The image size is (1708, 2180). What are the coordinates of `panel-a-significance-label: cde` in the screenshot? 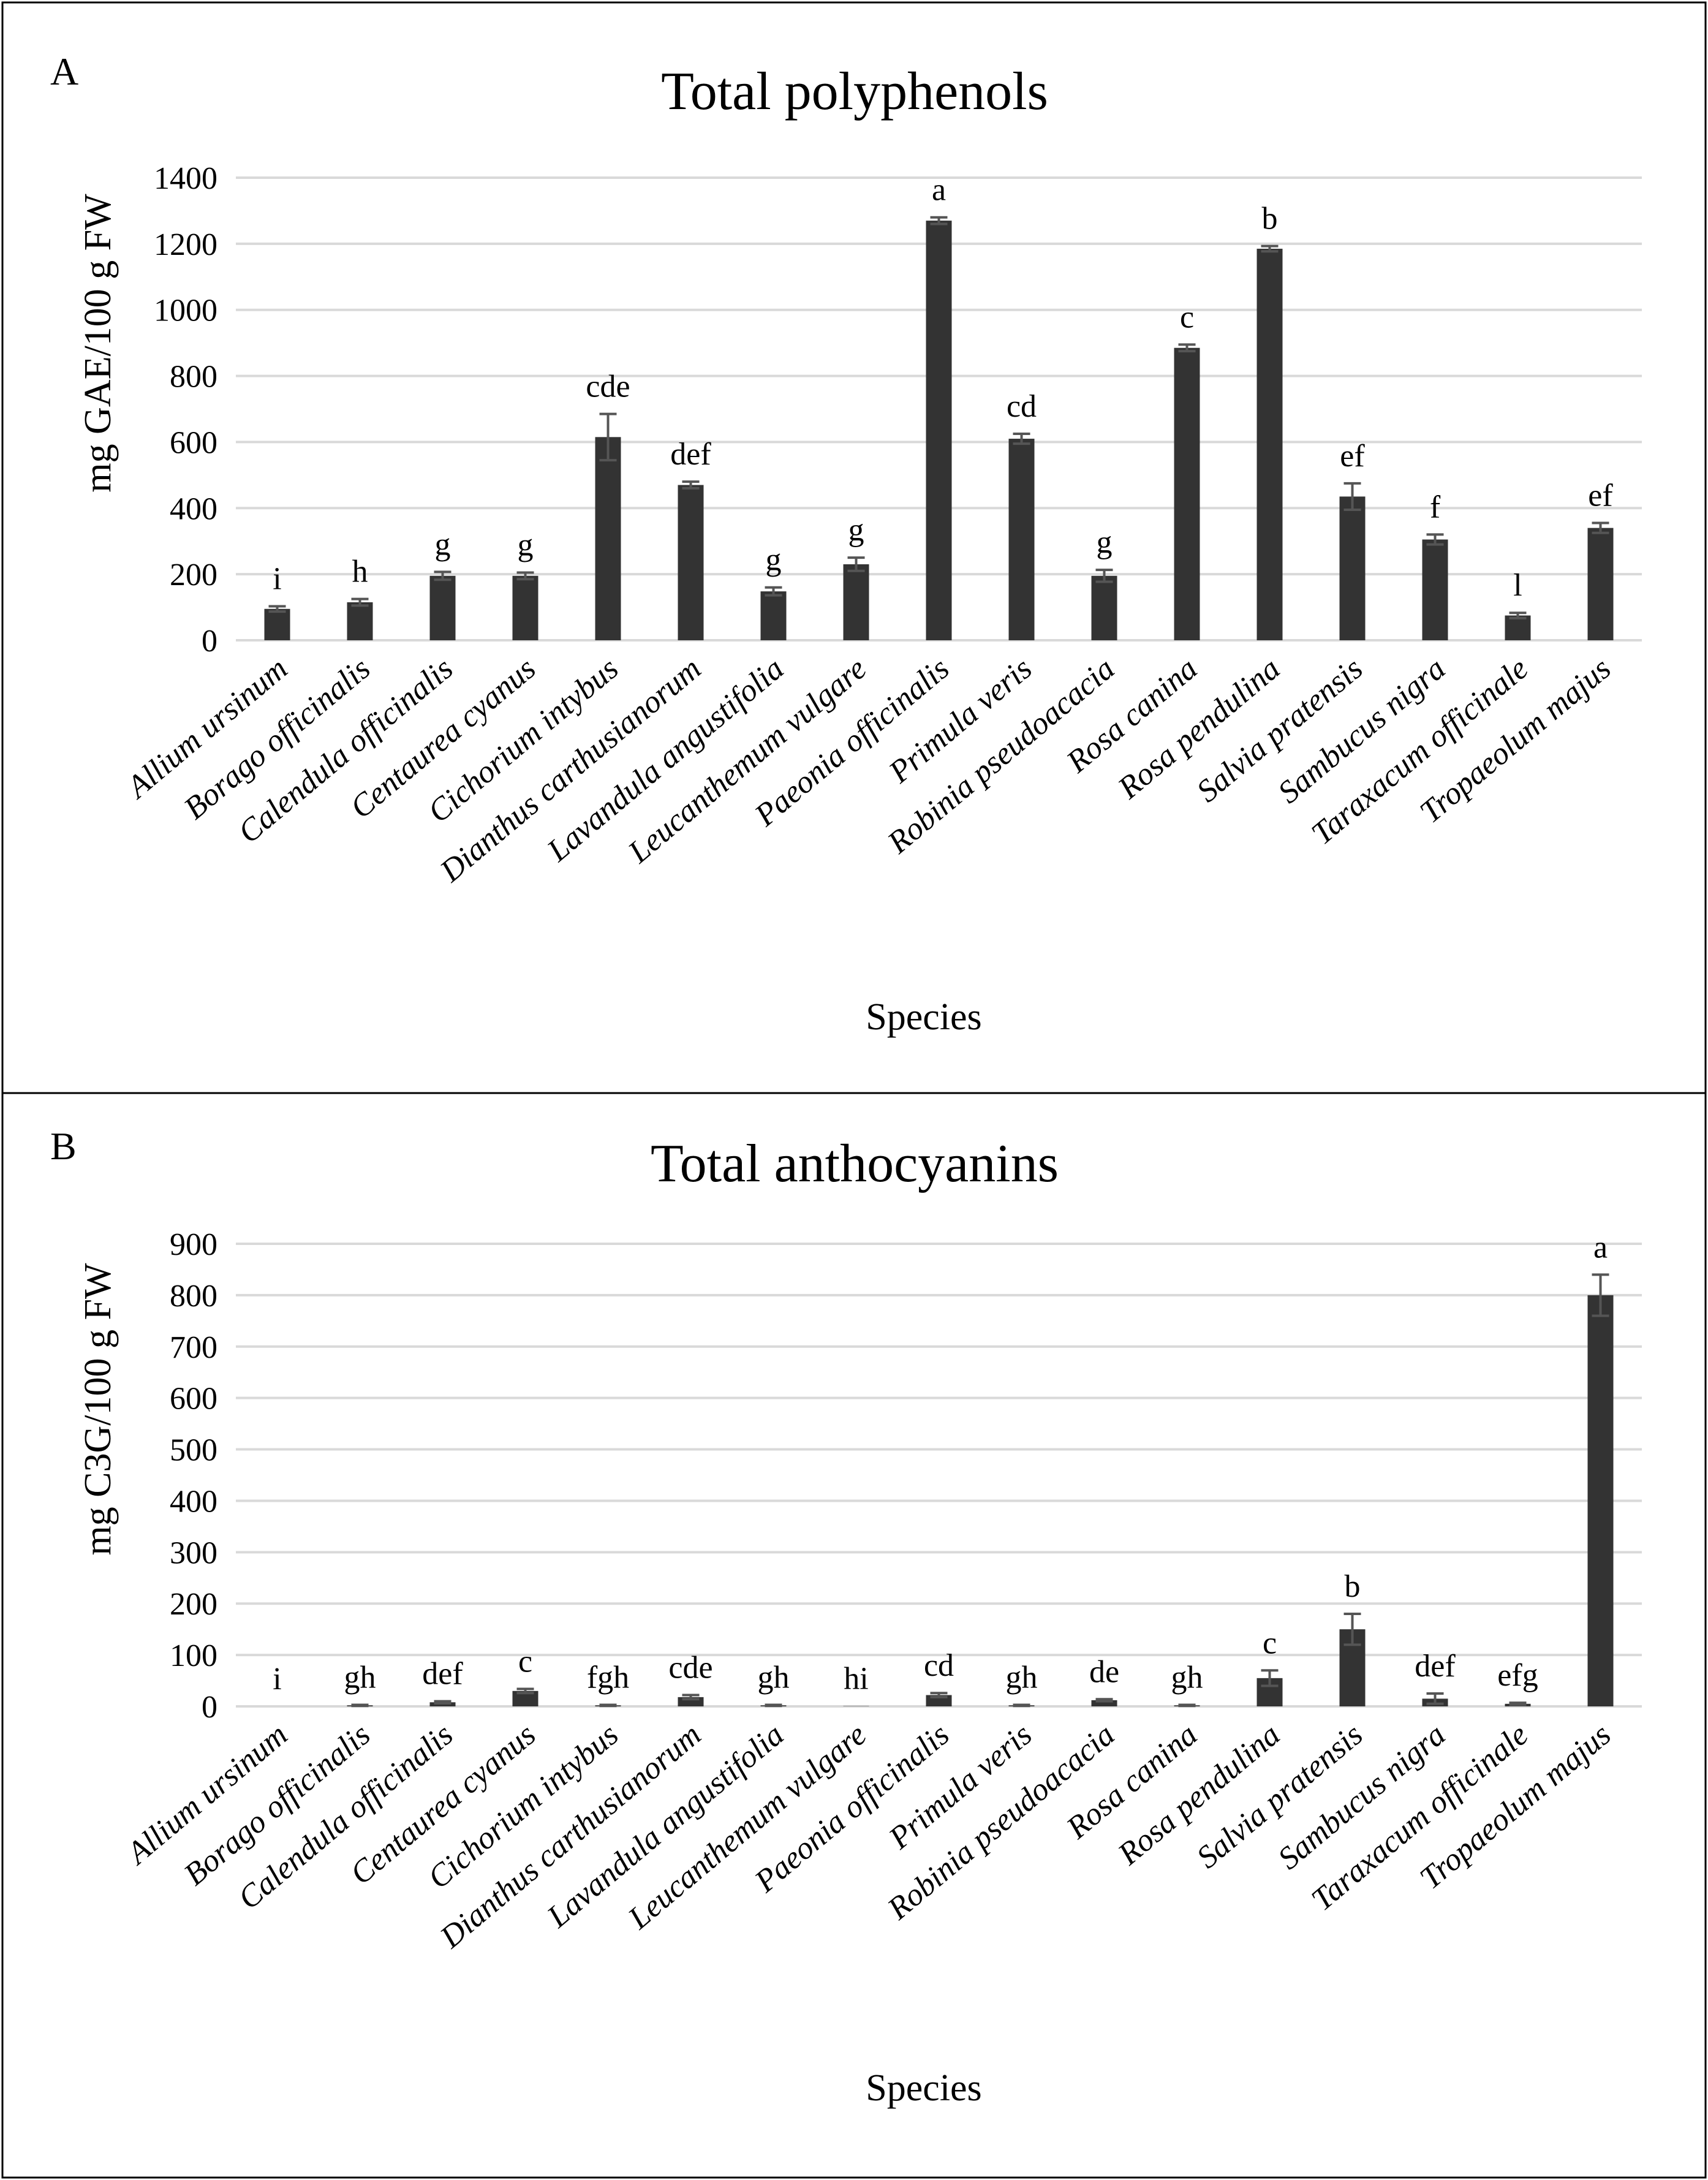 It's located at (608, 387).